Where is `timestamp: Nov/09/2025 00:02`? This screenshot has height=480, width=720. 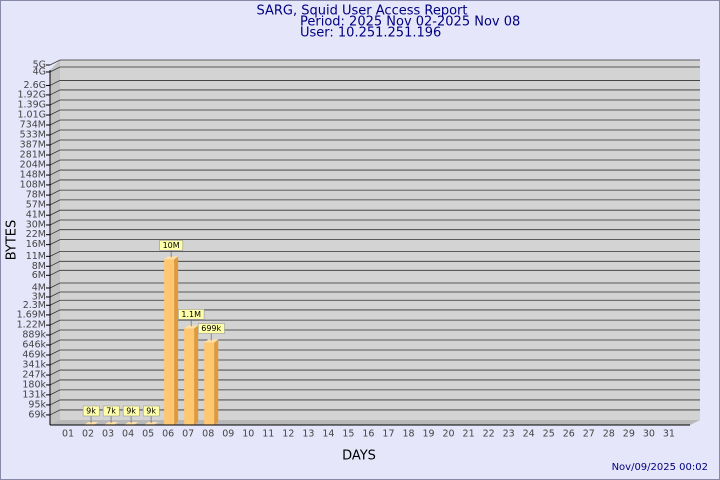
timestamp: Nov/09/2025 00:02 is located at coordinates (660, 467).